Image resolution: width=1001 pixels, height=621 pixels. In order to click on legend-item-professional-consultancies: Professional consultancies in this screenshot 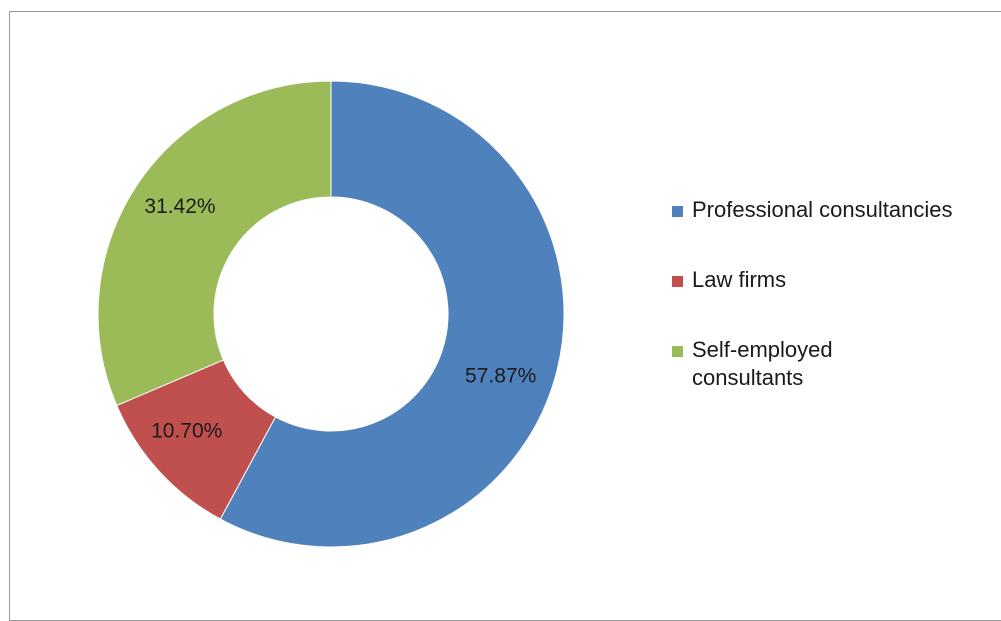, I will do `click(832, 210)`.